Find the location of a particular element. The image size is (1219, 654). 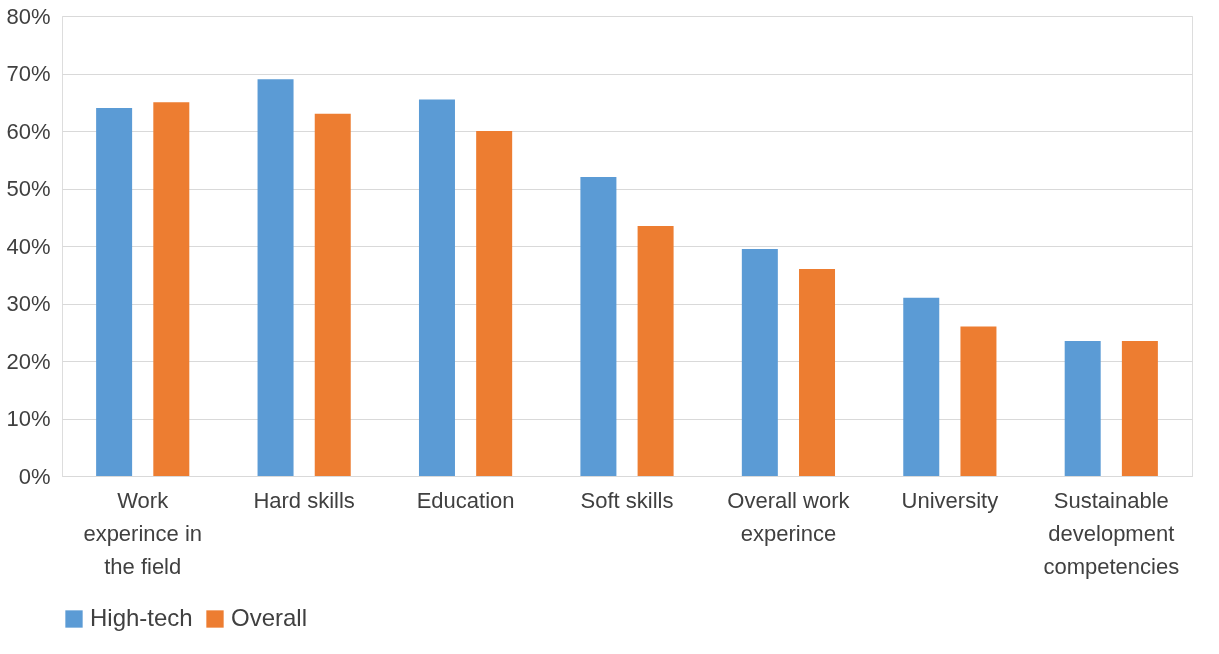

x-tick-label: Overall work experince is located at coordinates (789, 516).